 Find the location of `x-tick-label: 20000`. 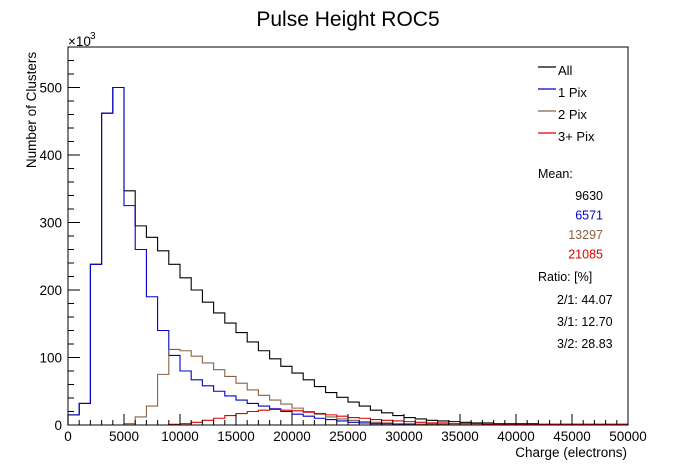

x-tick-label: 20000 is located at coordinates (292, 436).